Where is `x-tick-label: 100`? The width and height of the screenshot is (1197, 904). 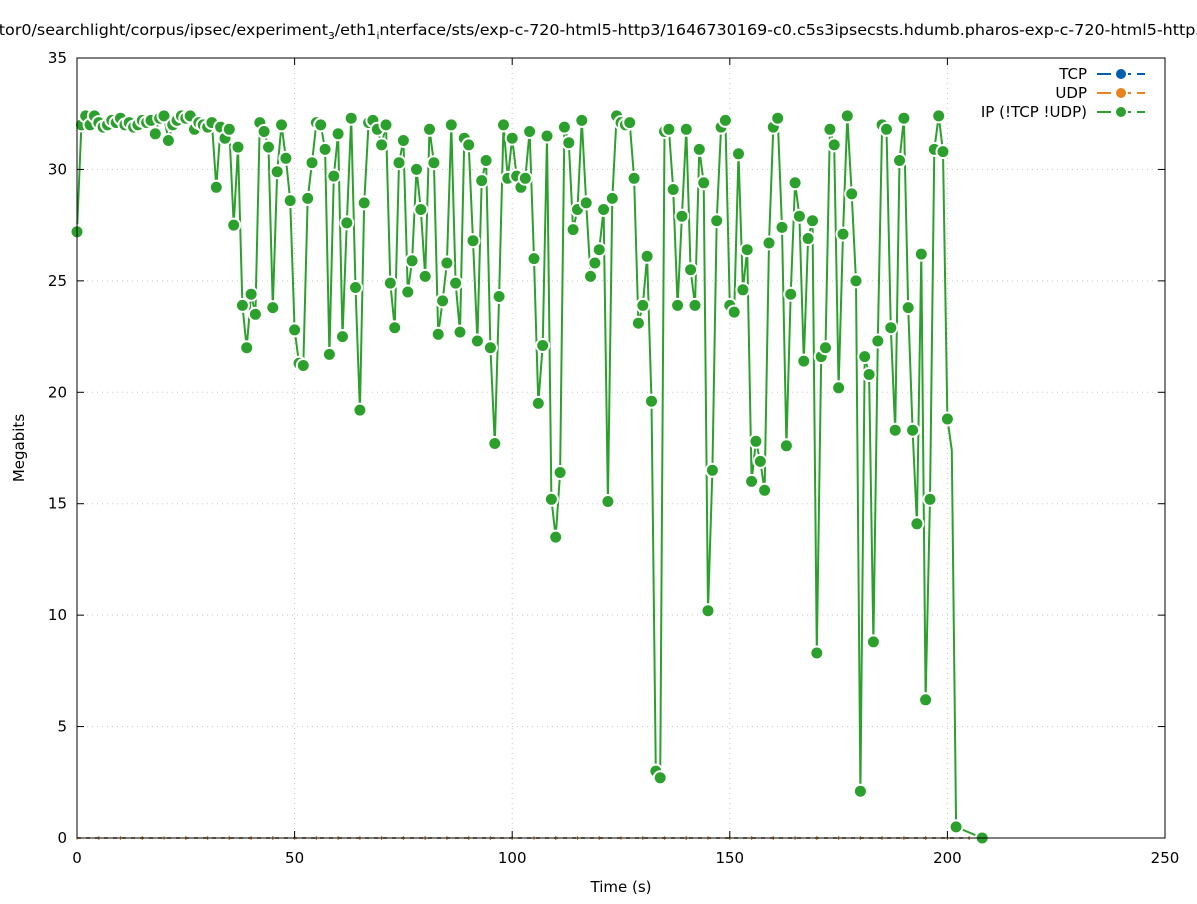 x-tick-label: 100 is located at coordinates (512, 858).